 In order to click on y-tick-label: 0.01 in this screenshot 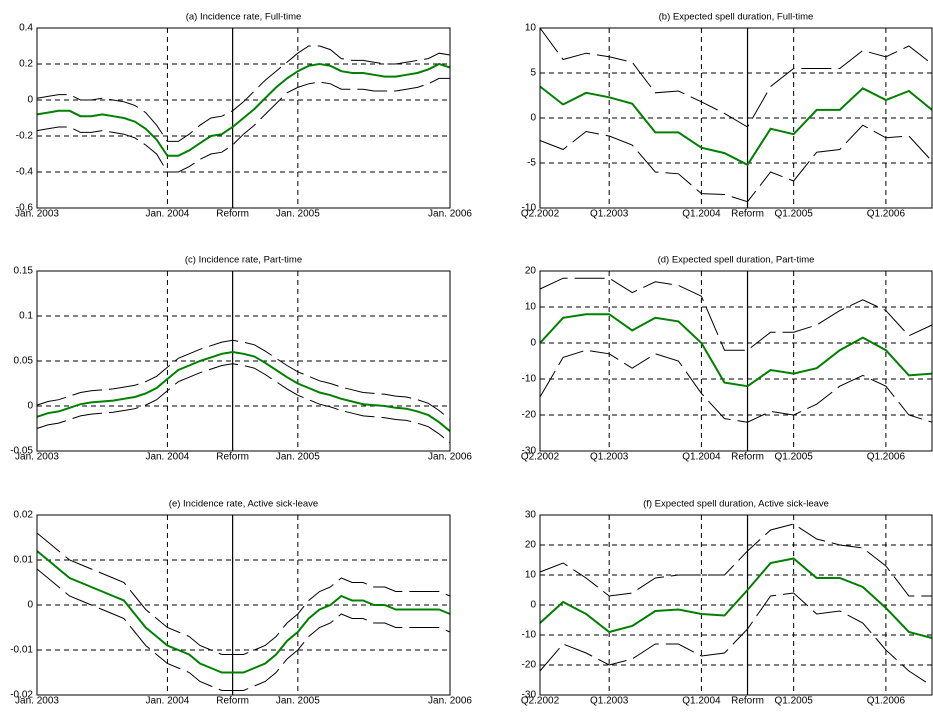, I will do `click(24, 560)`.